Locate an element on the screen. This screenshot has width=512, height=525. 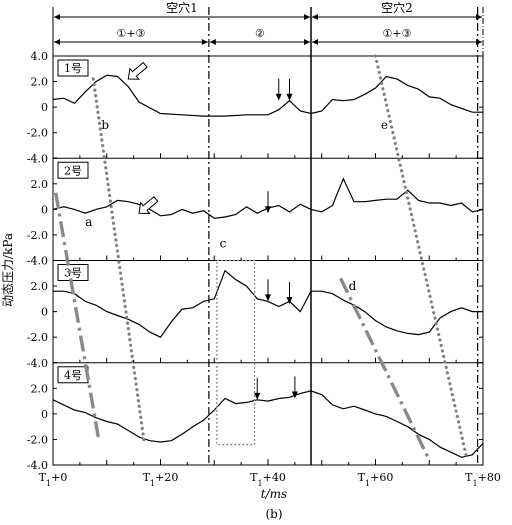
panel: 3号 d is located at coordinates (268, 301).